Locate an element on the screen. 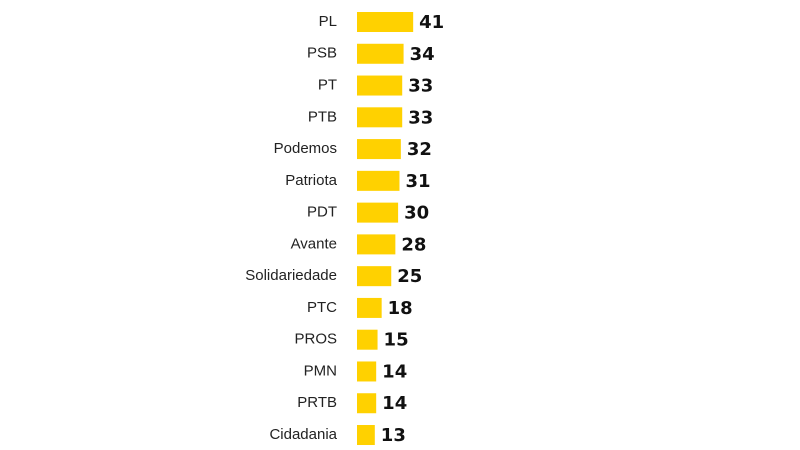 The image size is (800, 450). value-label: 31 is located at coordinates (417, 181).